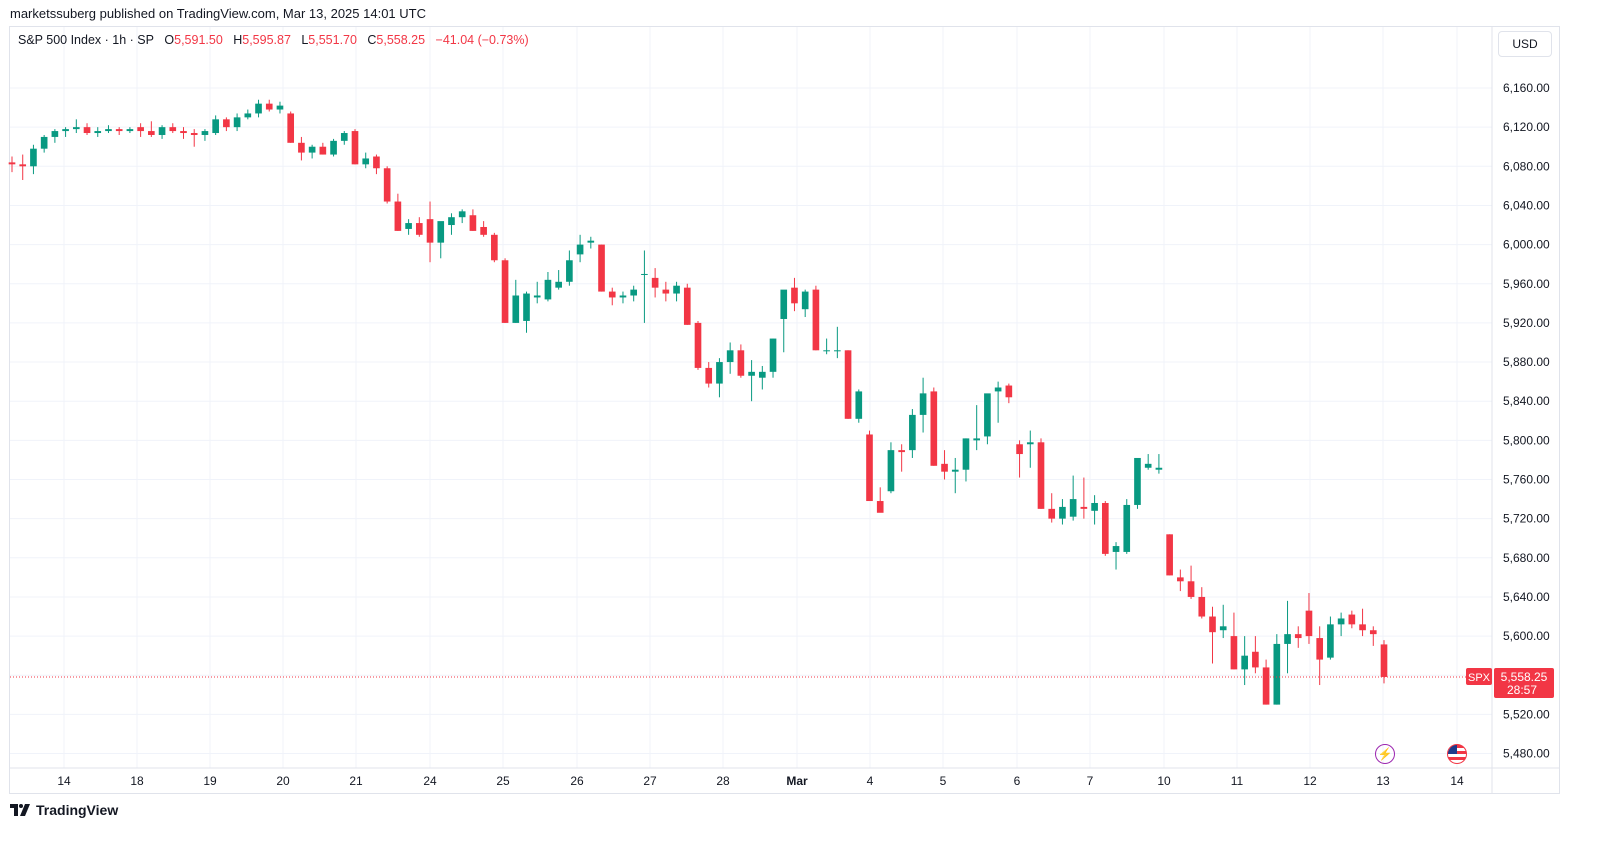 Image resolution: width=1600 pixels, height=845 pixels. What do you see at coordinates (1526, 597) in the screenshot?
I see `y-tick-label: 5,640.00` at bounding box center [1526, 597].